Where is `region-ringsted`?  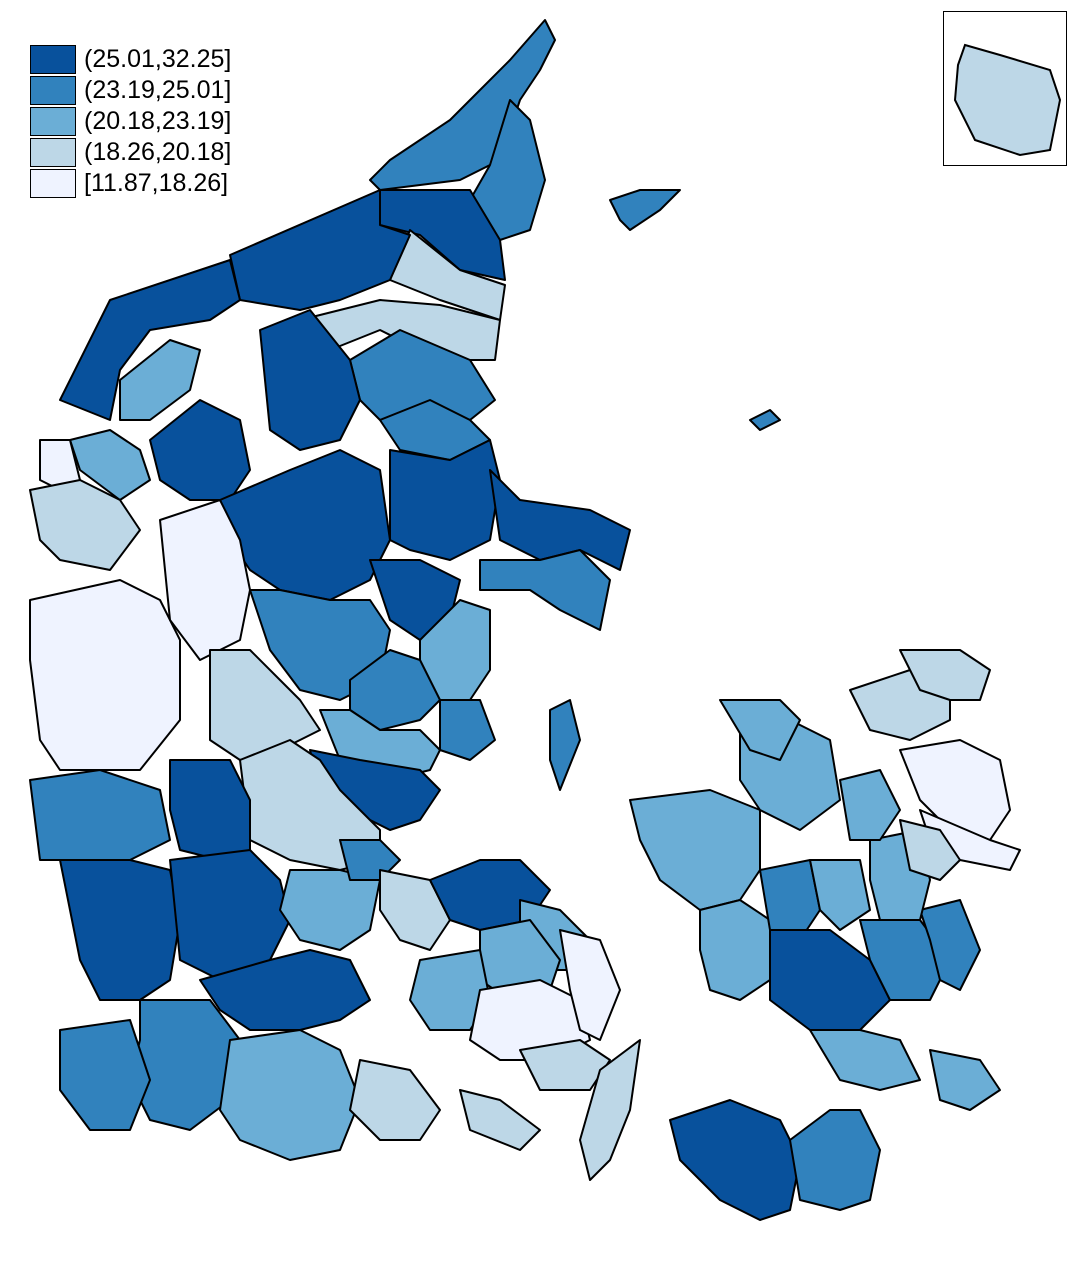 region-ringsted is located at coordinates (840, 895).